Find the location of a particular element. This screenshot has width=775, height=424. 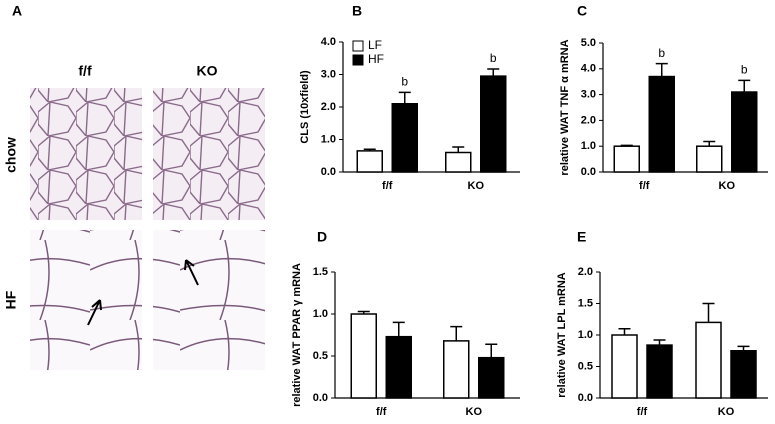

y-tick-label: 5.0 is located at coordinates (588, 43).